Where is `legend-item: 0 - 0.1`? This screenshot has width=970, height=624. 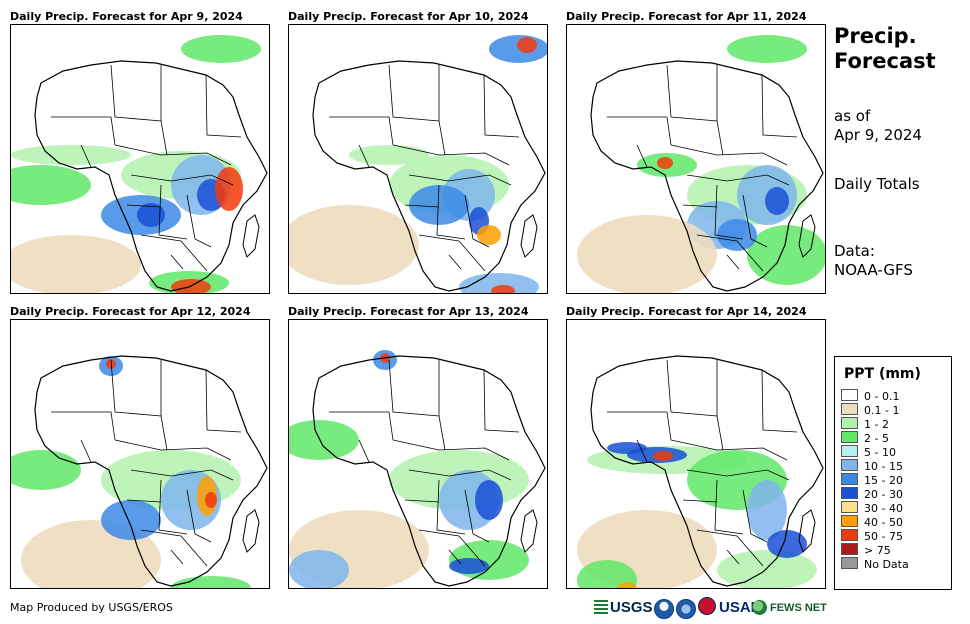
legend-item: 0 - 0.1 is located at coordinates (870, 396).